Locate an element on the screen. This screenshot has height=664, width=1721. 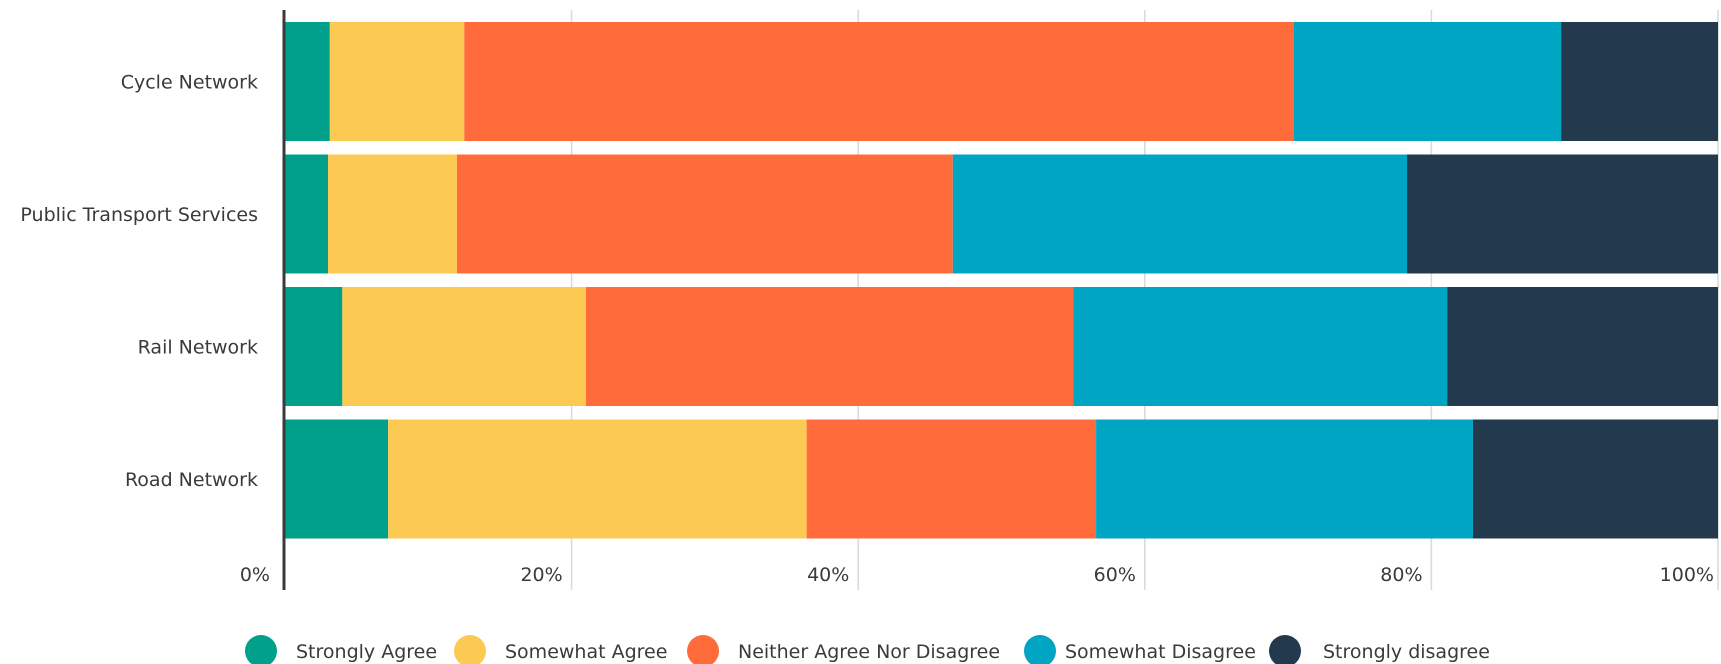
legend-item: Somewhat Agree is located at coordinates (560, 649).